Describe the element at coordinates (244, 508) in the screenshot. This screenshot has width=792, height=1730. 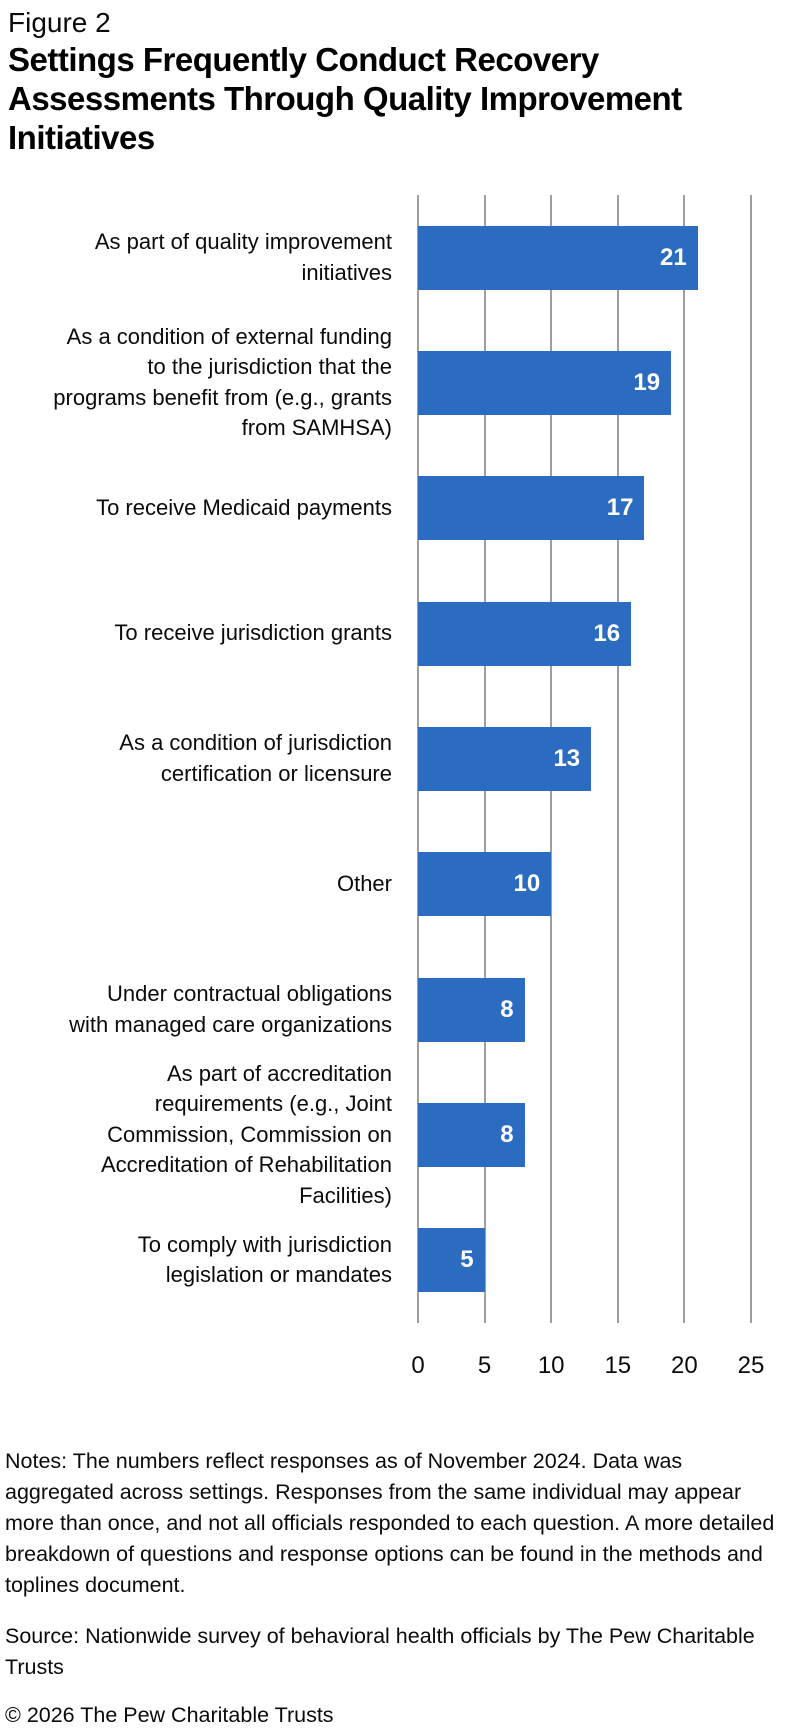
I see `category-label-line: To receive Medicaid payments` at that location.